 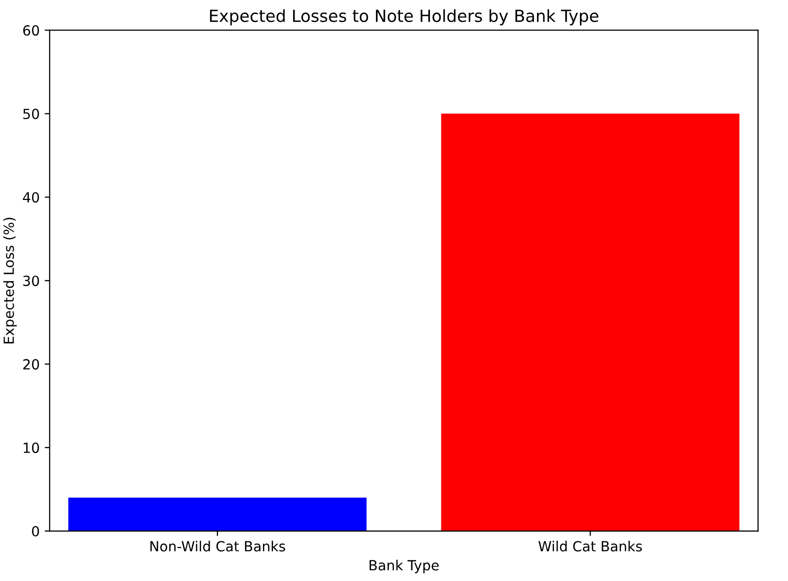 I want to click on y-axis-title: Expected Loss (%), so click(x=10, y=281).